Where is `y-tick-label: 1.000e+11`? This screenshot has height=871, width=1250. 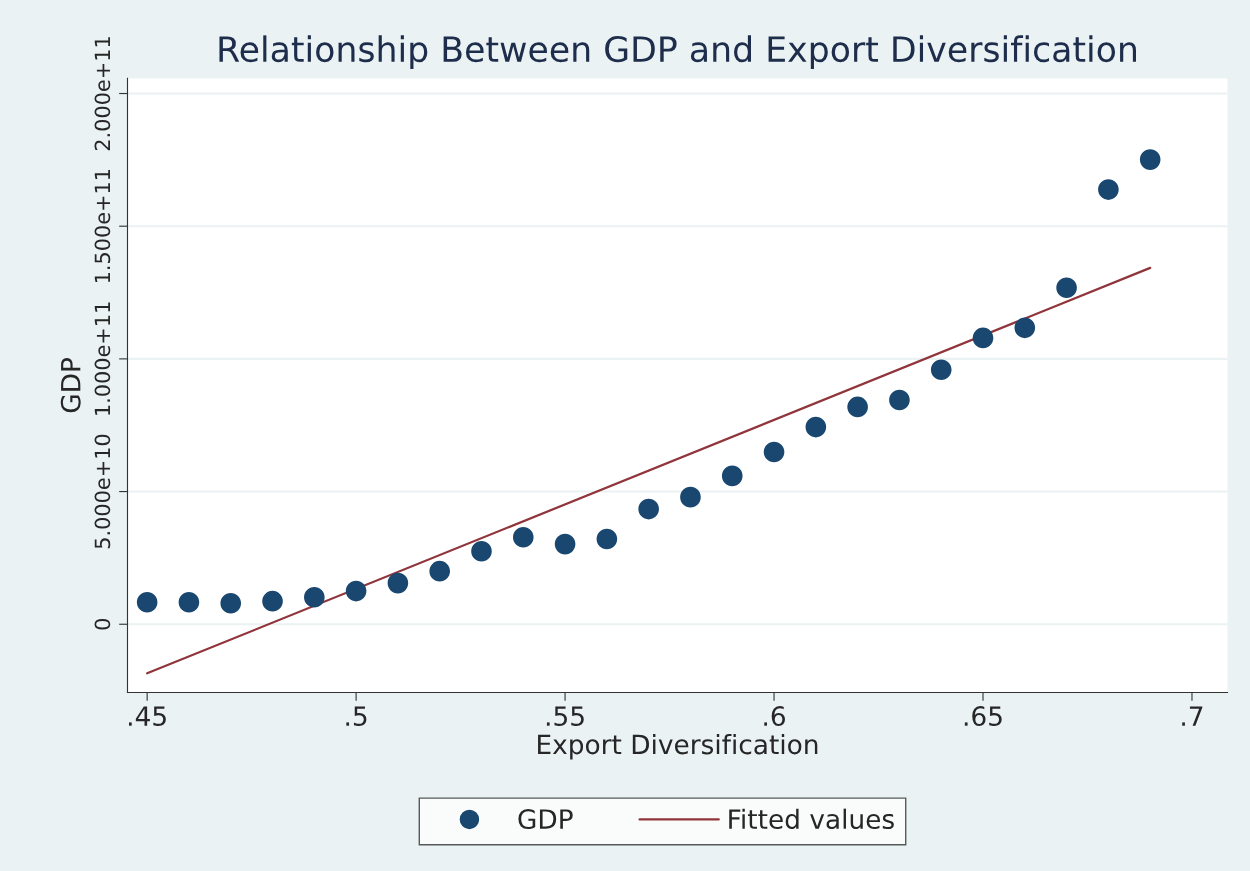 y-tick-label: 1.000e+11 is located at coordinates (102, 358).